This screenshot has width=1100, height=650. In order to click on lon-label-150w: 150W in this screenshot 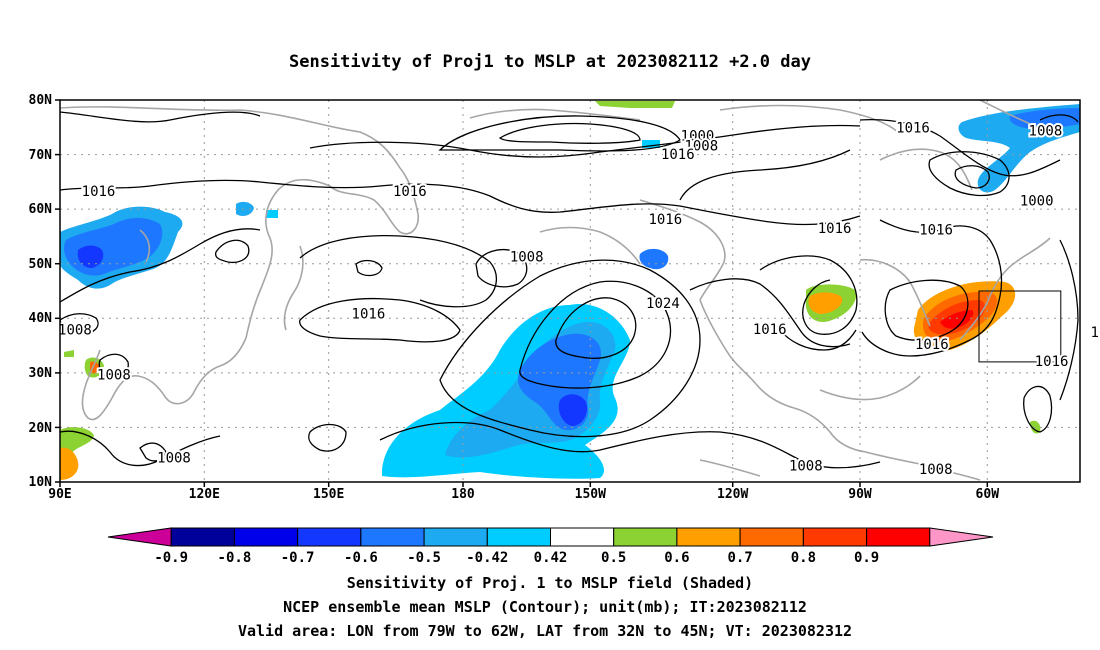, I will do `click(590, 494)`.